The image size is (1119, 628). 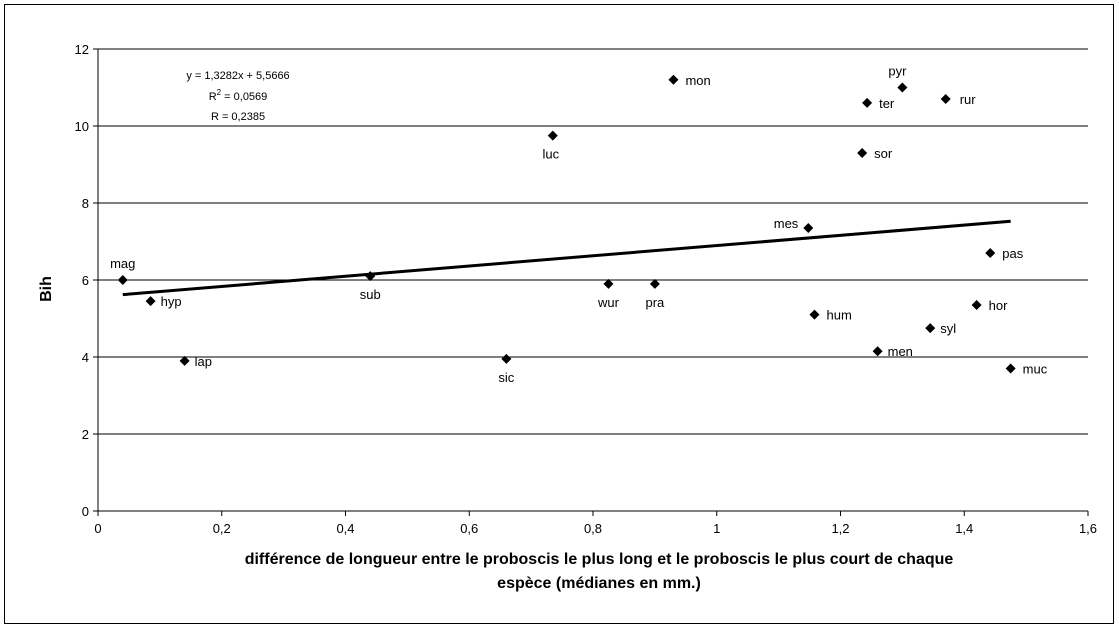 I want to click on x-tick-label: 1,2, so click(x=840, y=528).